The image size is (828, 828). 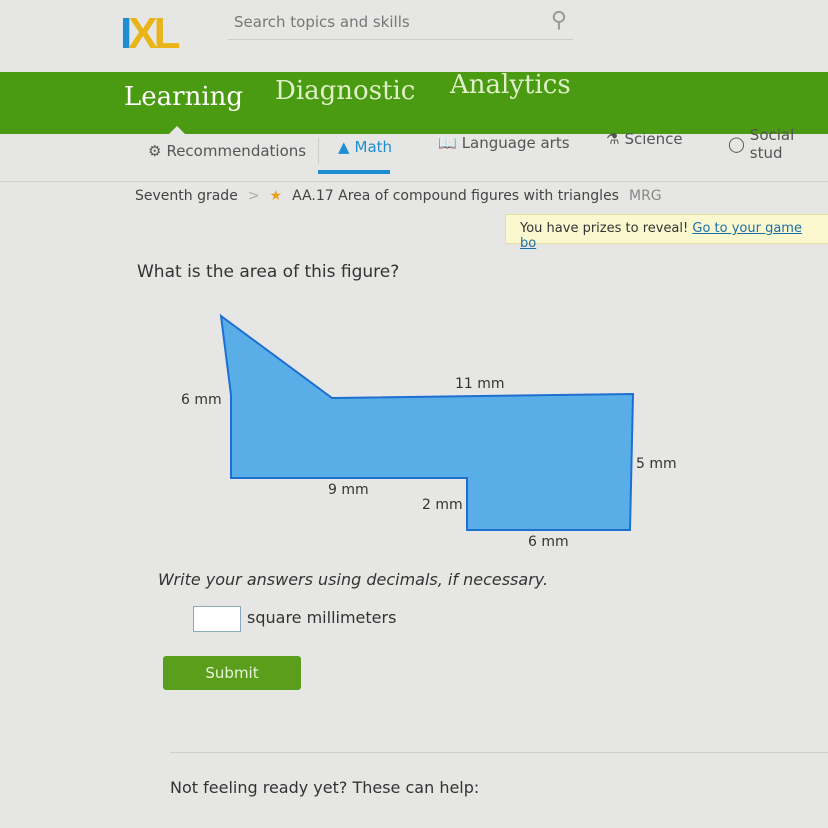 What do you see at coordinates (504, 143) in the screenshot?
I see `subject-language-arts: 📖 Language arts` at bounding box center [504, 143].